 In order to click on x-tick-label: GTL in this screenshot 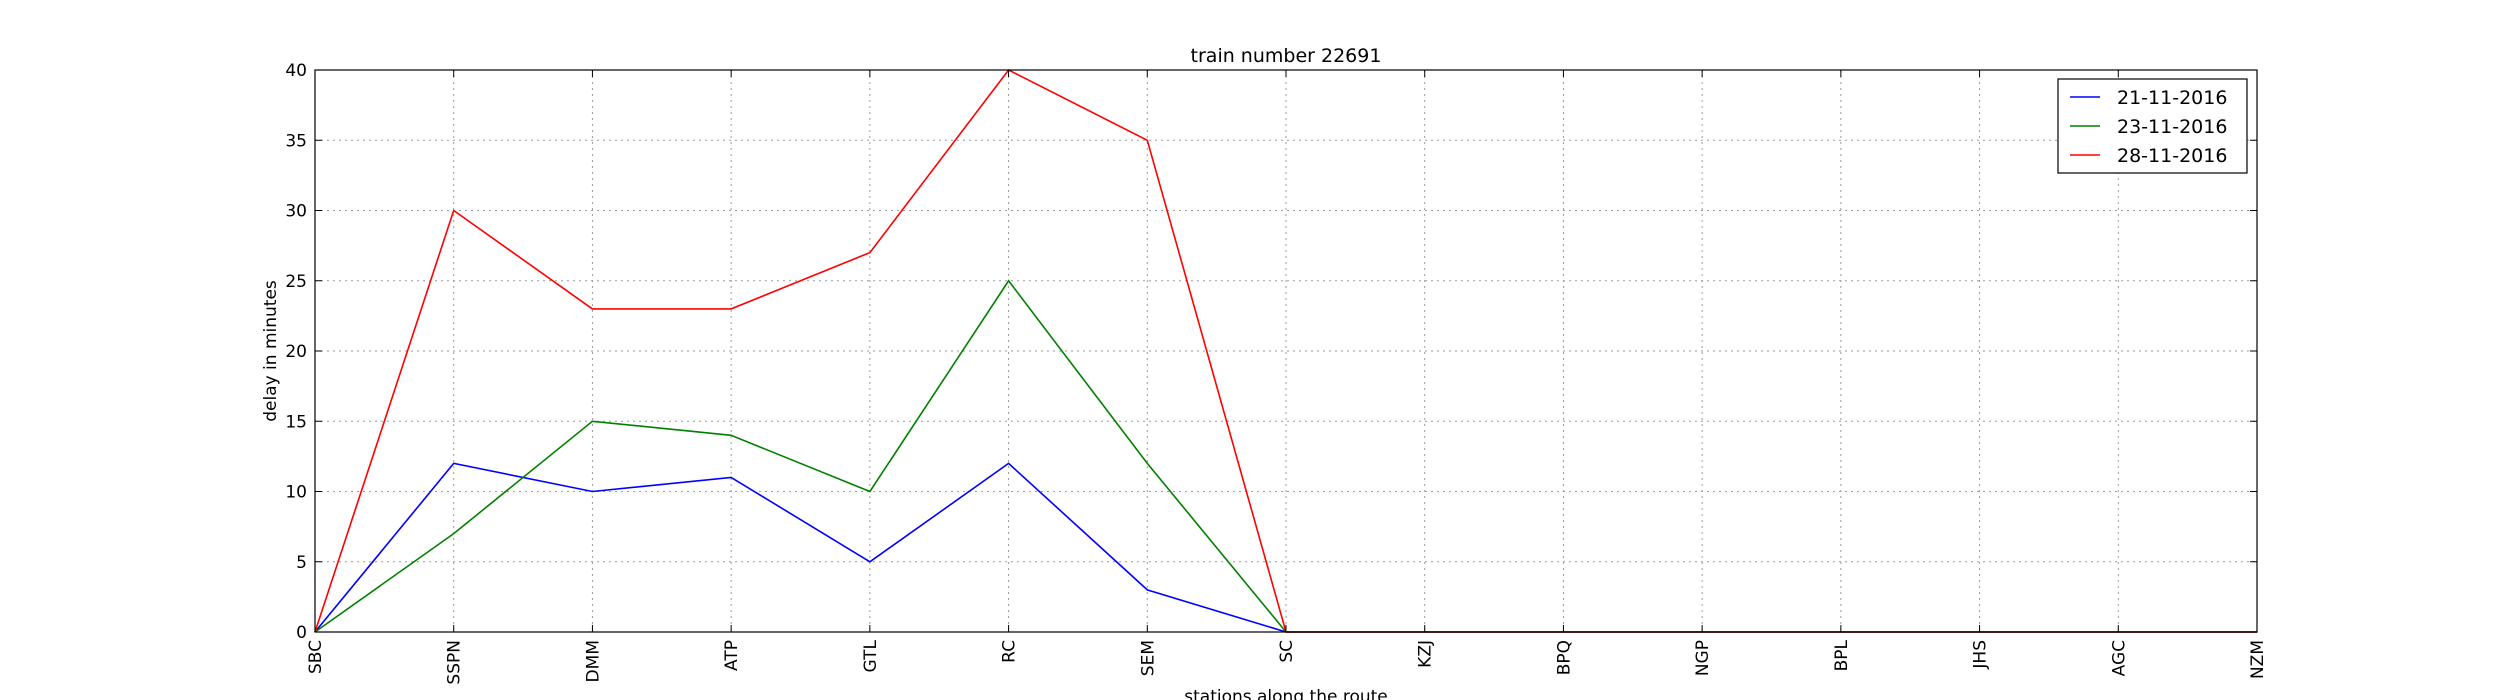, I will do `click(871, 655)`.